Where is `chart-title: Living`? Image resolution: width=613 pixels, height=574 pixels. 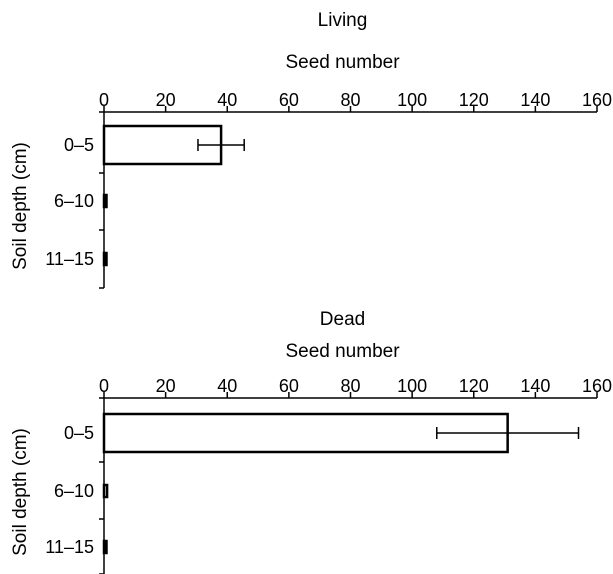
chart-title: Living is located at coordinates (343, 20).